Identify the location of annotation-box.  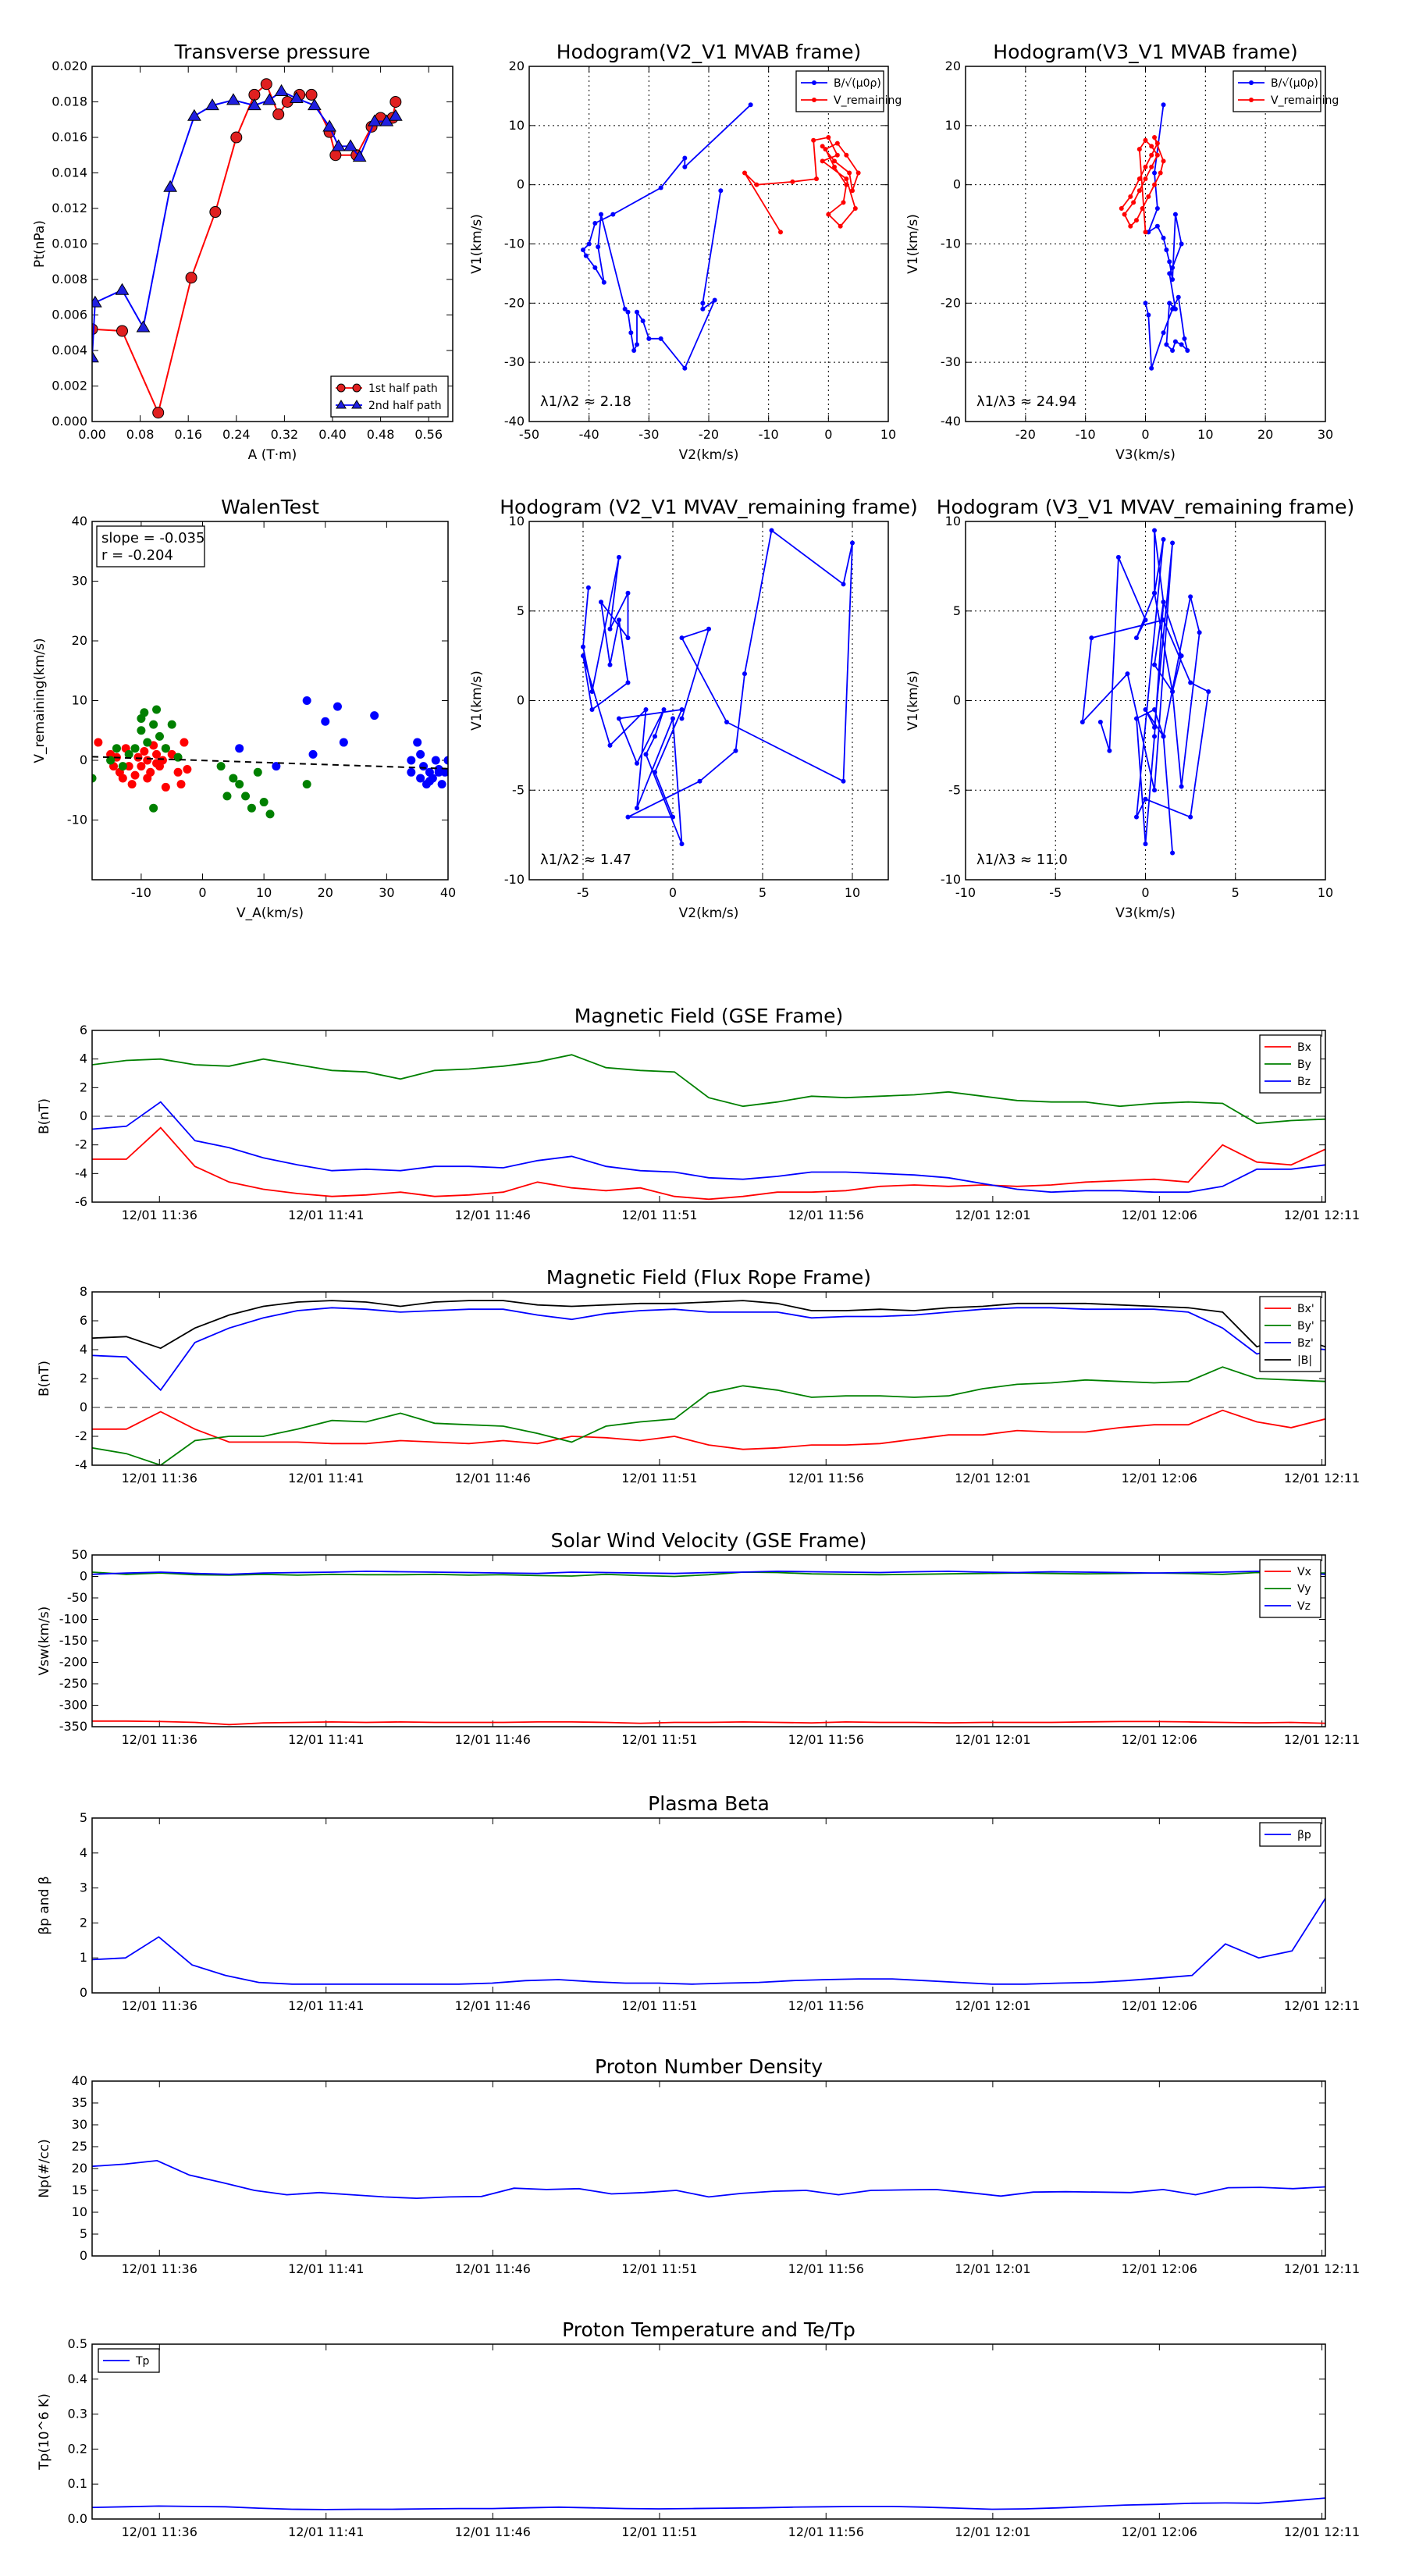
(151, 546).